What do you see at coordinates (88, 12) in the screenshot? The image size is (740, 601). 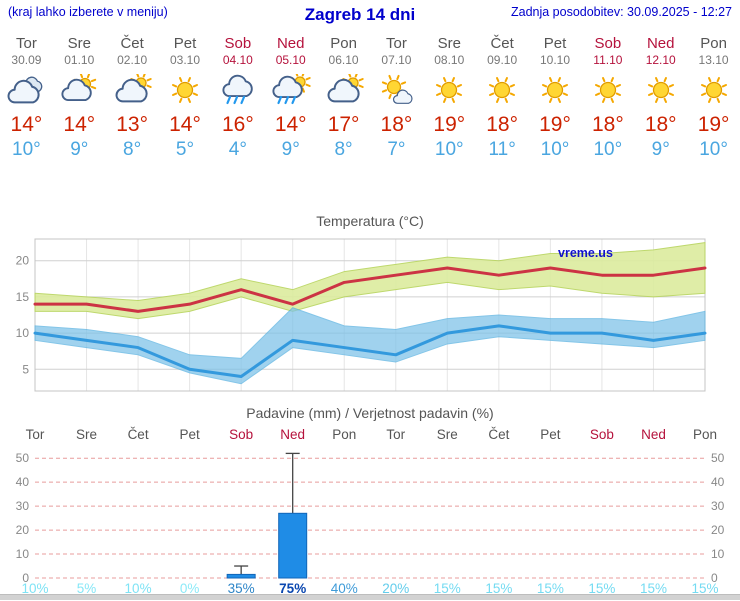 I see `location-menu-hint: (kraj lahko izberete v meniju)` at bounding box center [88, 12].